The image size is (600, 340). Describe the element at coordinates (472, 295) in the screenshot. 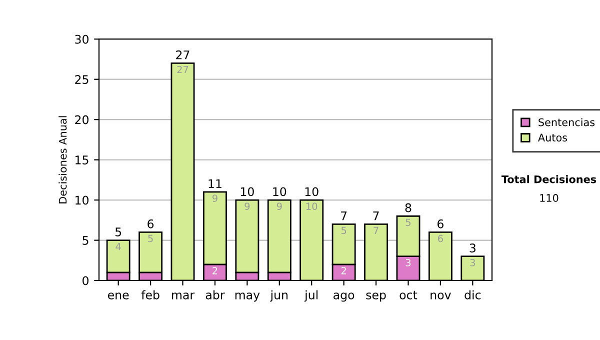

I see `x-tick-label: dic` at that location.